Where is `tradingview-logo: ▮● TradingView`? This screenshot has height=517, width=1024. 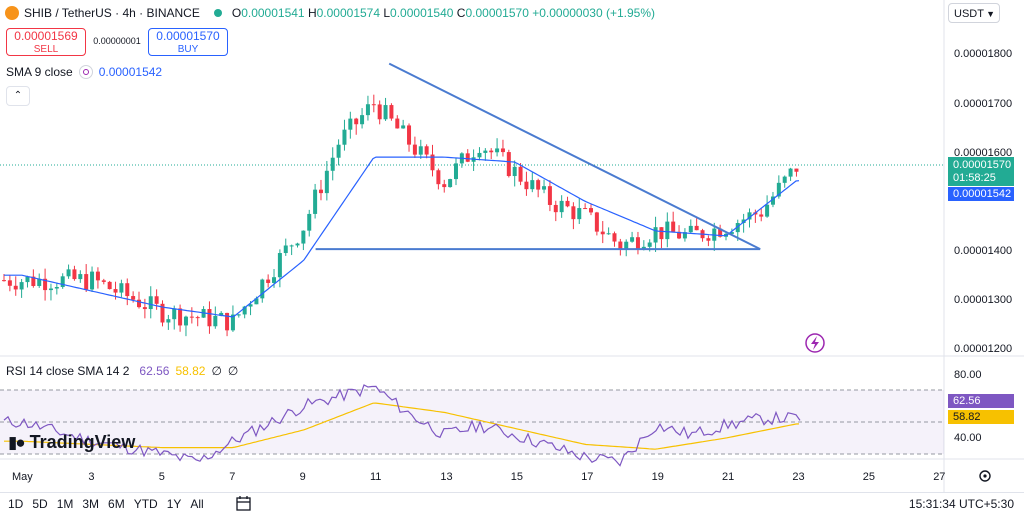
tradingview-logo: ▮● TradingView is located at coordinates (71, 442).